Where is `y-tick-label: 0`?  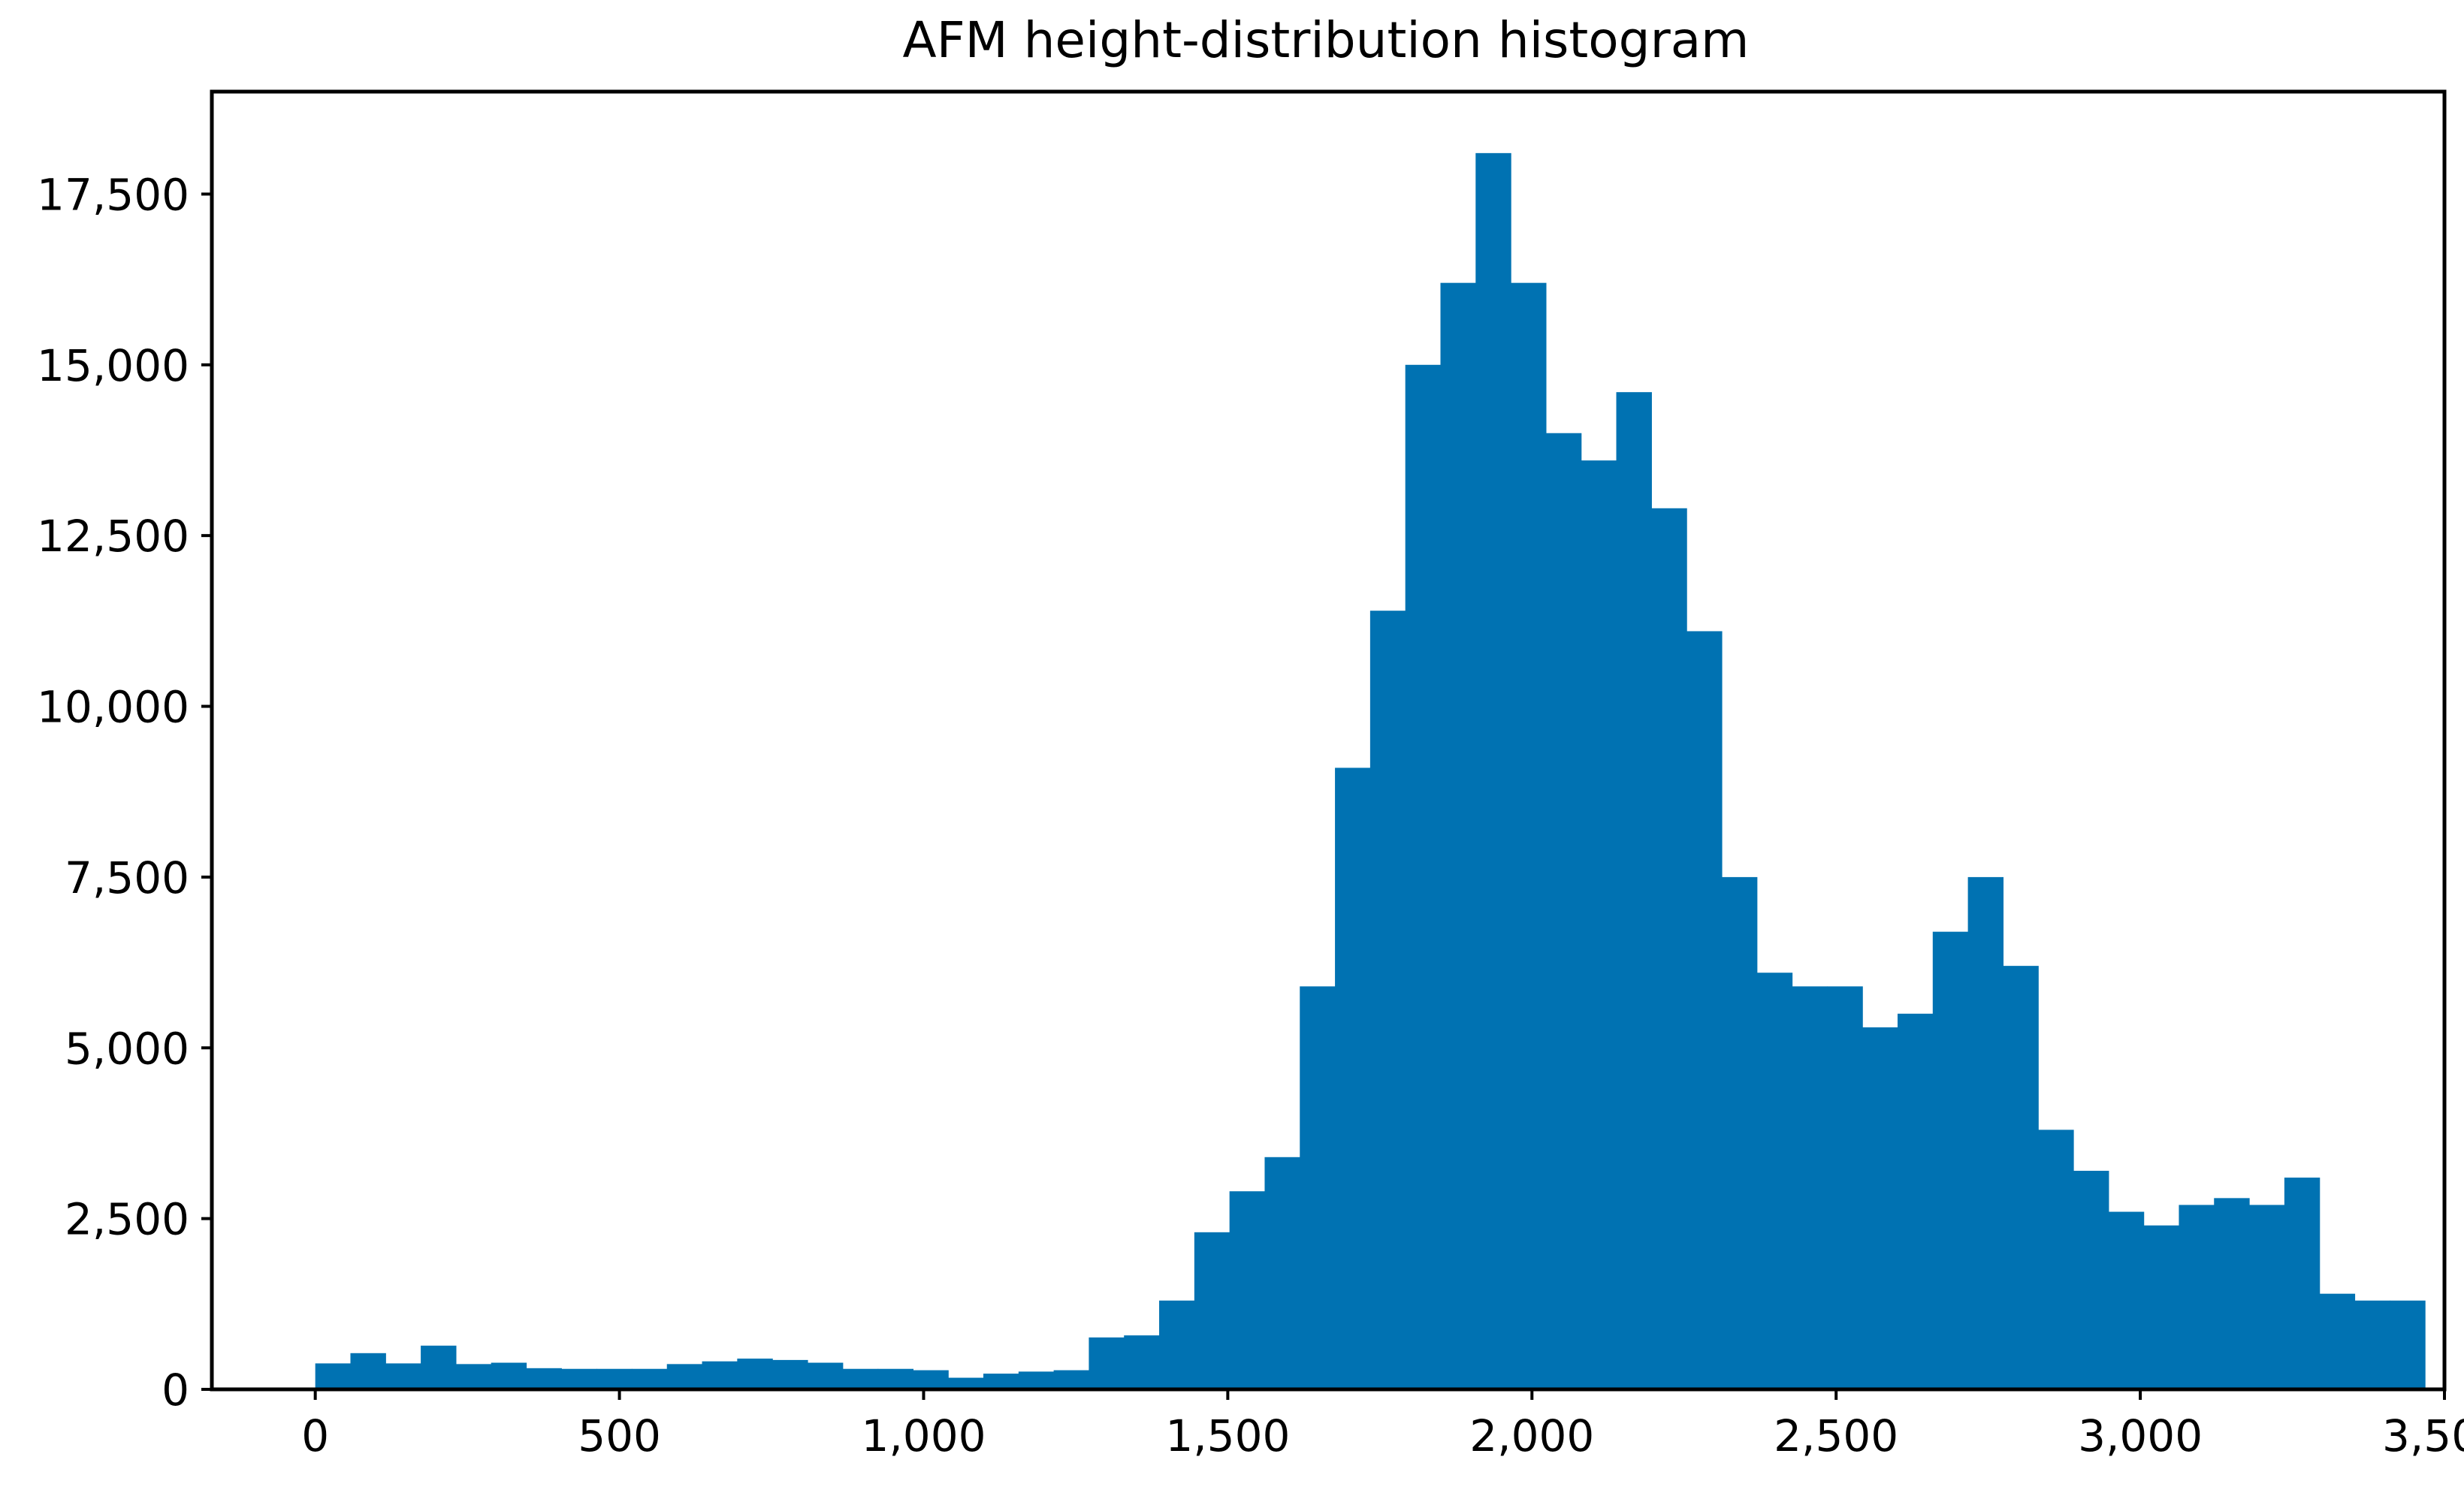 y-tick-label: 0 is located at coordinates (175, 1390).